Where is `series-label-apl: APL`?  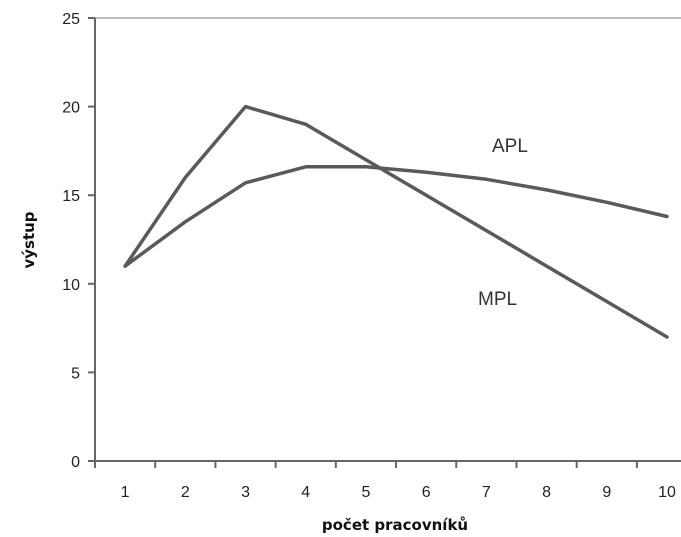 series-label-apl: APL is located at coordinates (510, 146).